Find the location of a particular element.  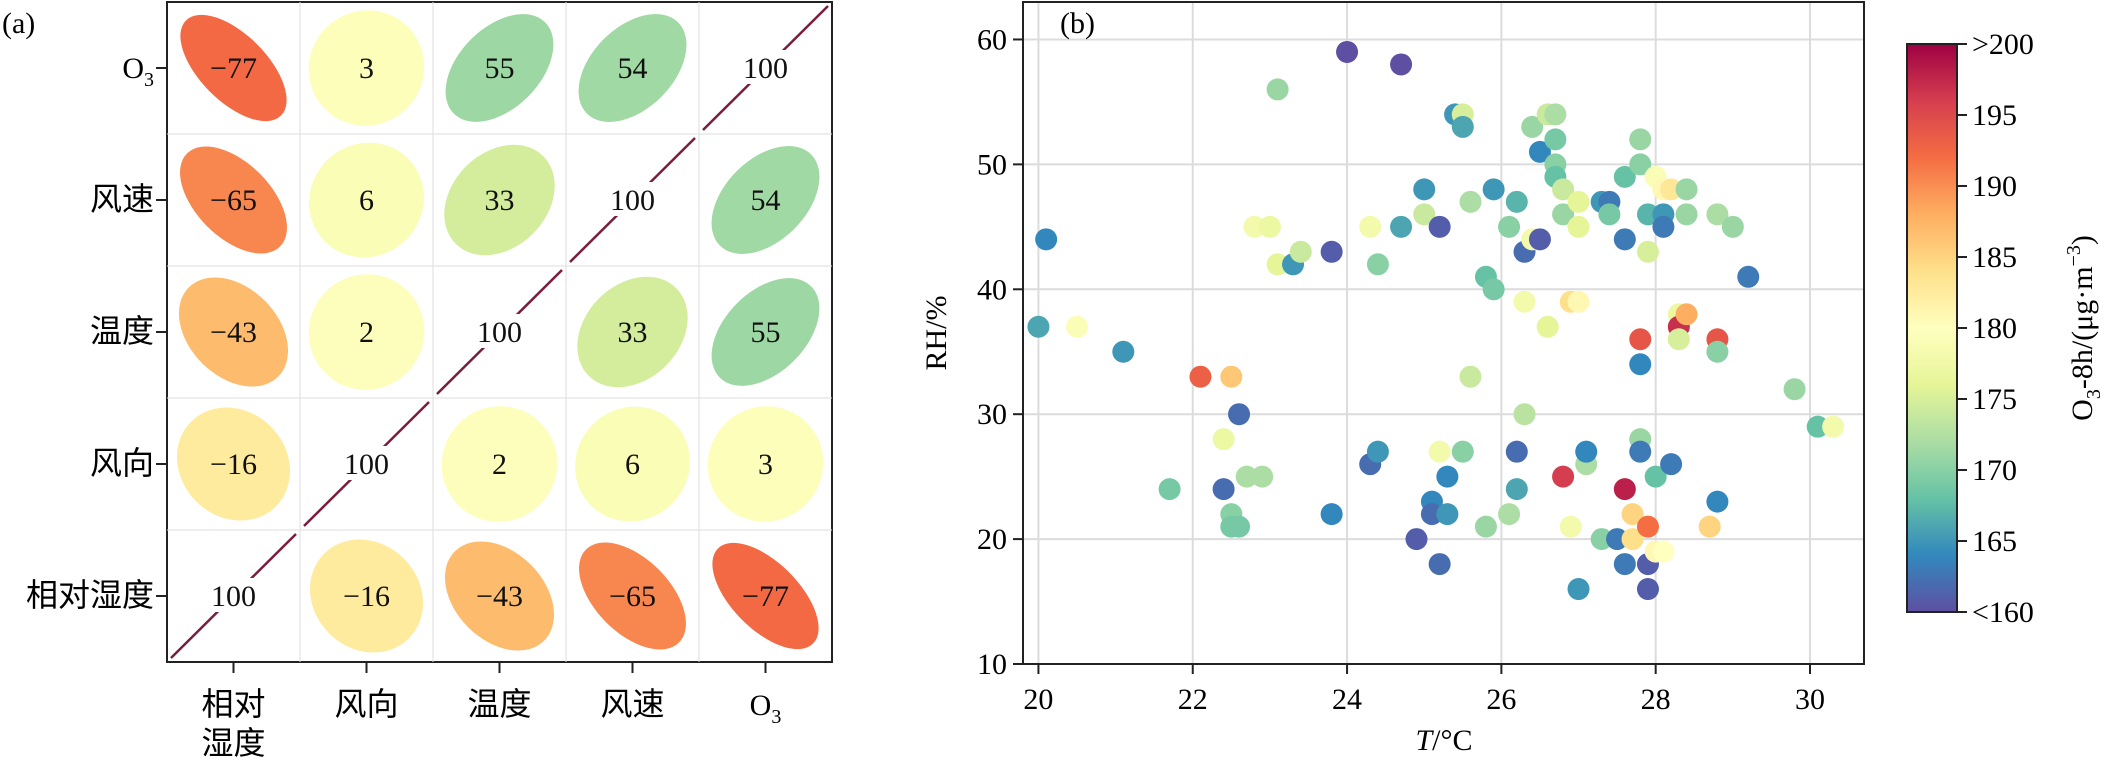

scatter-x-ticks: 20 22 24 26 28 30 is located at coordinates (1424, 690).